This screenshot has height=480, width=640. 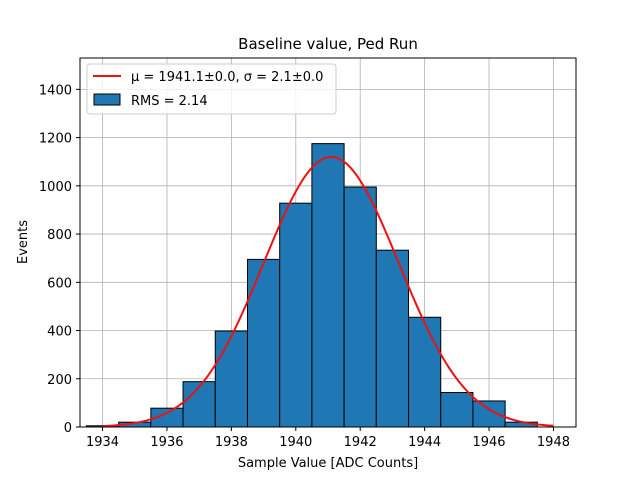 What do you see at coordinates (424, 442) in the screenshot?
I see `x-tick-label: 1944` at bounding box center [424, 442].